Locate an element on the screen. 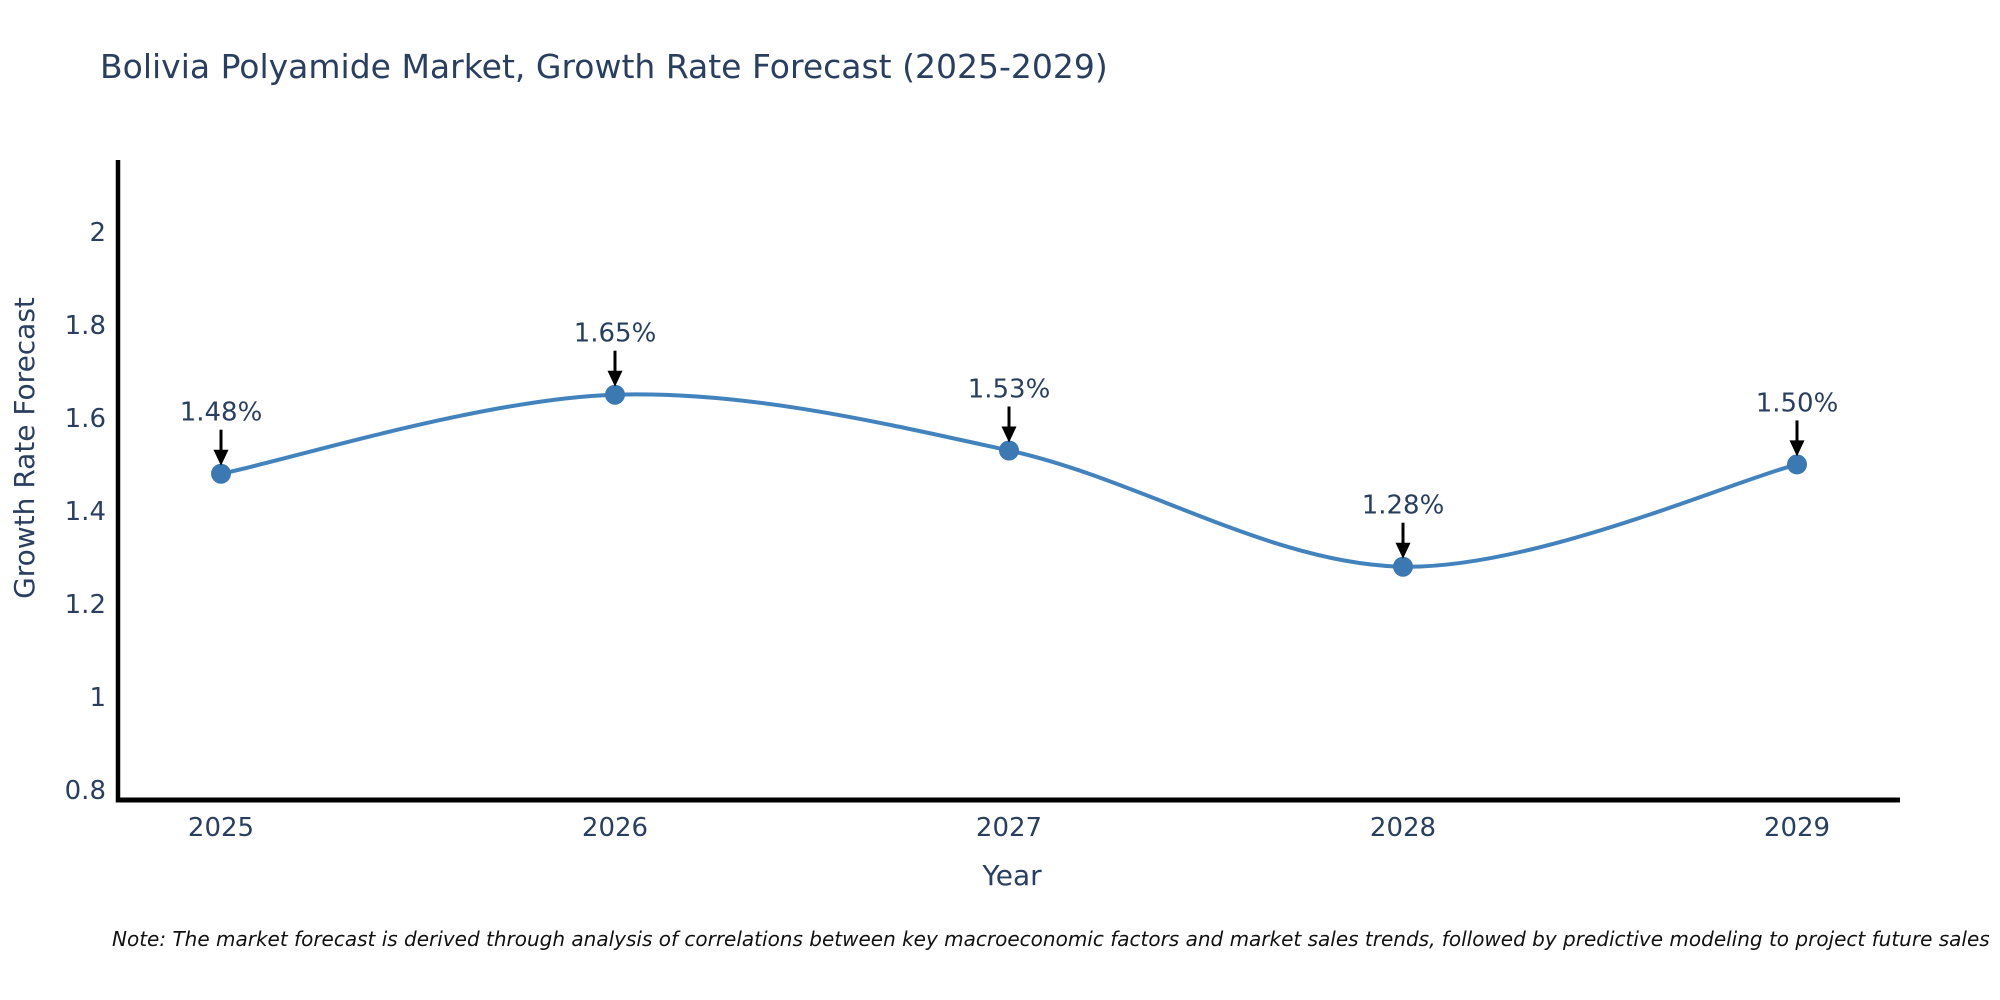  point-annotation-label: 1.50% is located at coordinates (1797, 403).